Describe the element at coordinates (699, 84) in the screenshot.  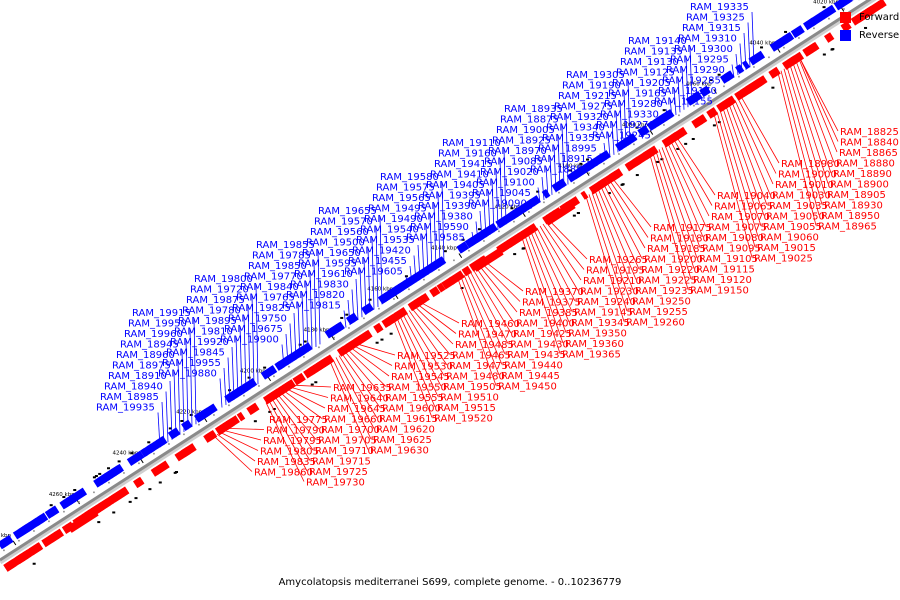
I see `axis-tick-label: 4060 kbp` at that location.